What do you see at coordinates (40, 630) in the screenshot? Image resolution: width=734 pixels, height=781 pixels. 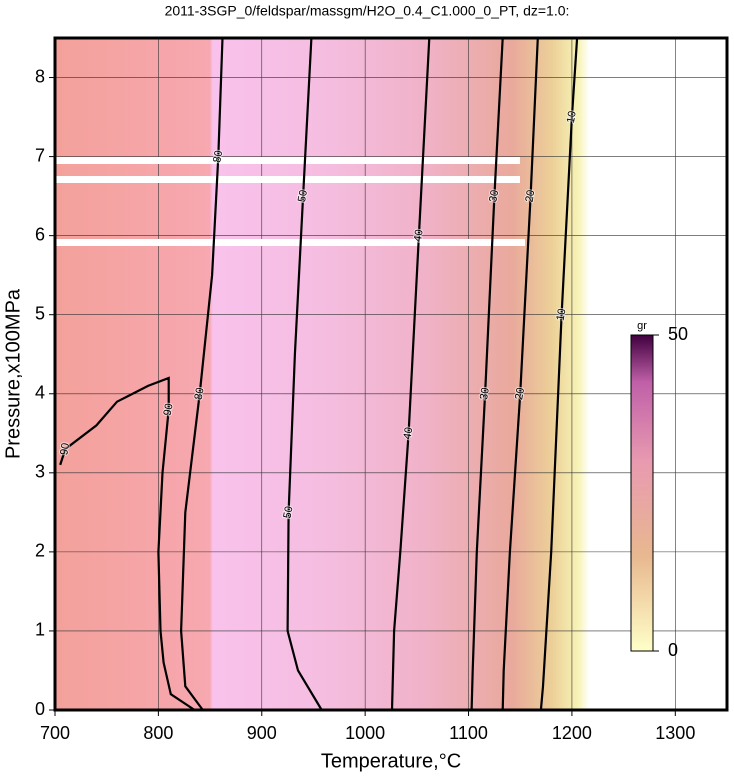 I see `y-tick-label: 1` at bounding box center [40, 630].